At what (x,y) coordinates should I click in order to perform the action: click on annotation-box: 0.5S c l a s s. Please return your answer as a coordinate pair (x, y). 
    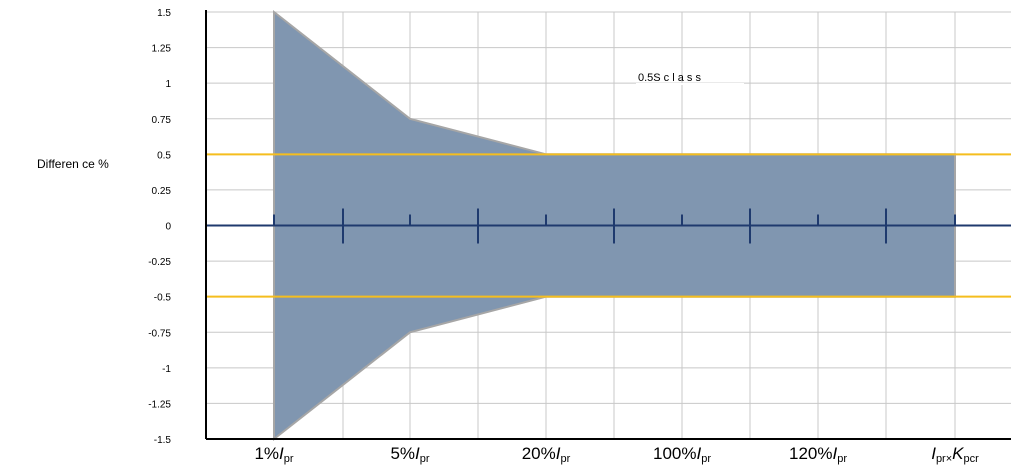
    Looking at the image, I should click on (690, 78).